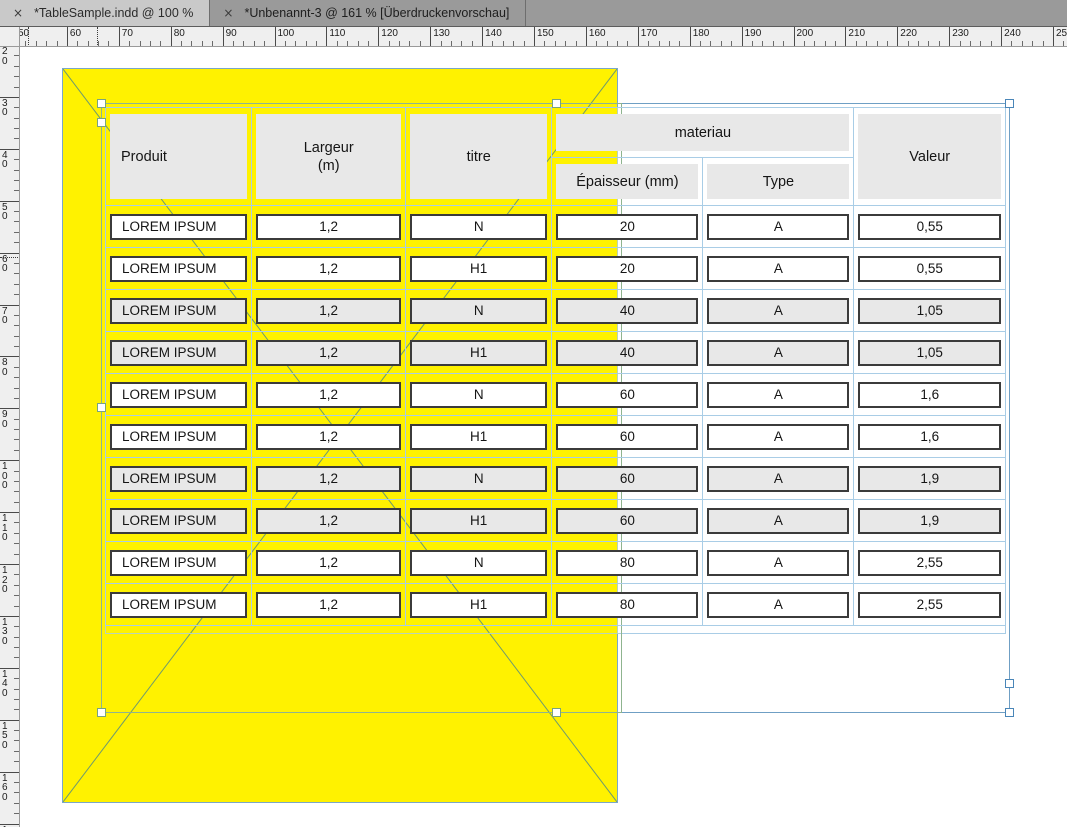 The image size is (1067, 827). What do you see at coordinates (1009, 683) in the screenshot?
I see `selection-handle-right-lower` at bounding box center [1009, 683].